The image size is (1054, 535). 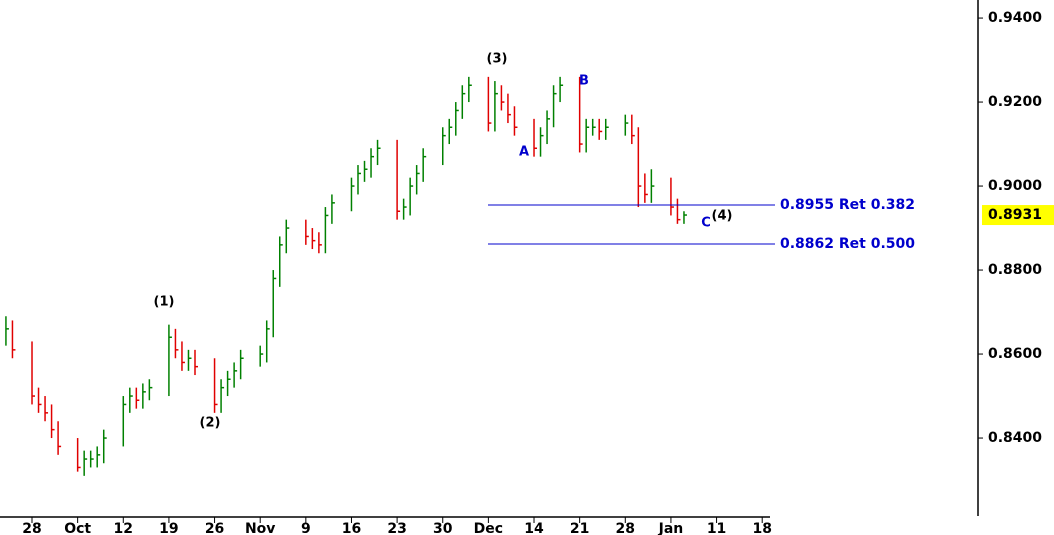 What do you see at coordinates (847, 244) in the screenshot?
I see `retracement-label: 0.8862 Ret 0.500` at bounding box center [847, 244].